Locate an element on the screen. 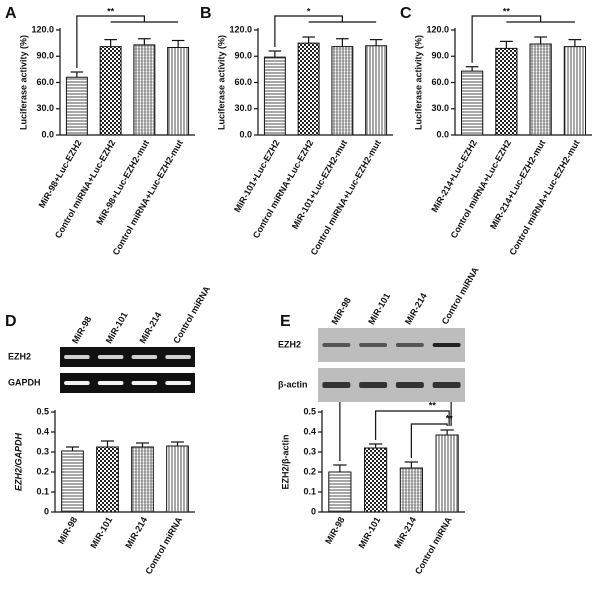  y-tick-label: 0.5 is located at coordinates (42, 411).